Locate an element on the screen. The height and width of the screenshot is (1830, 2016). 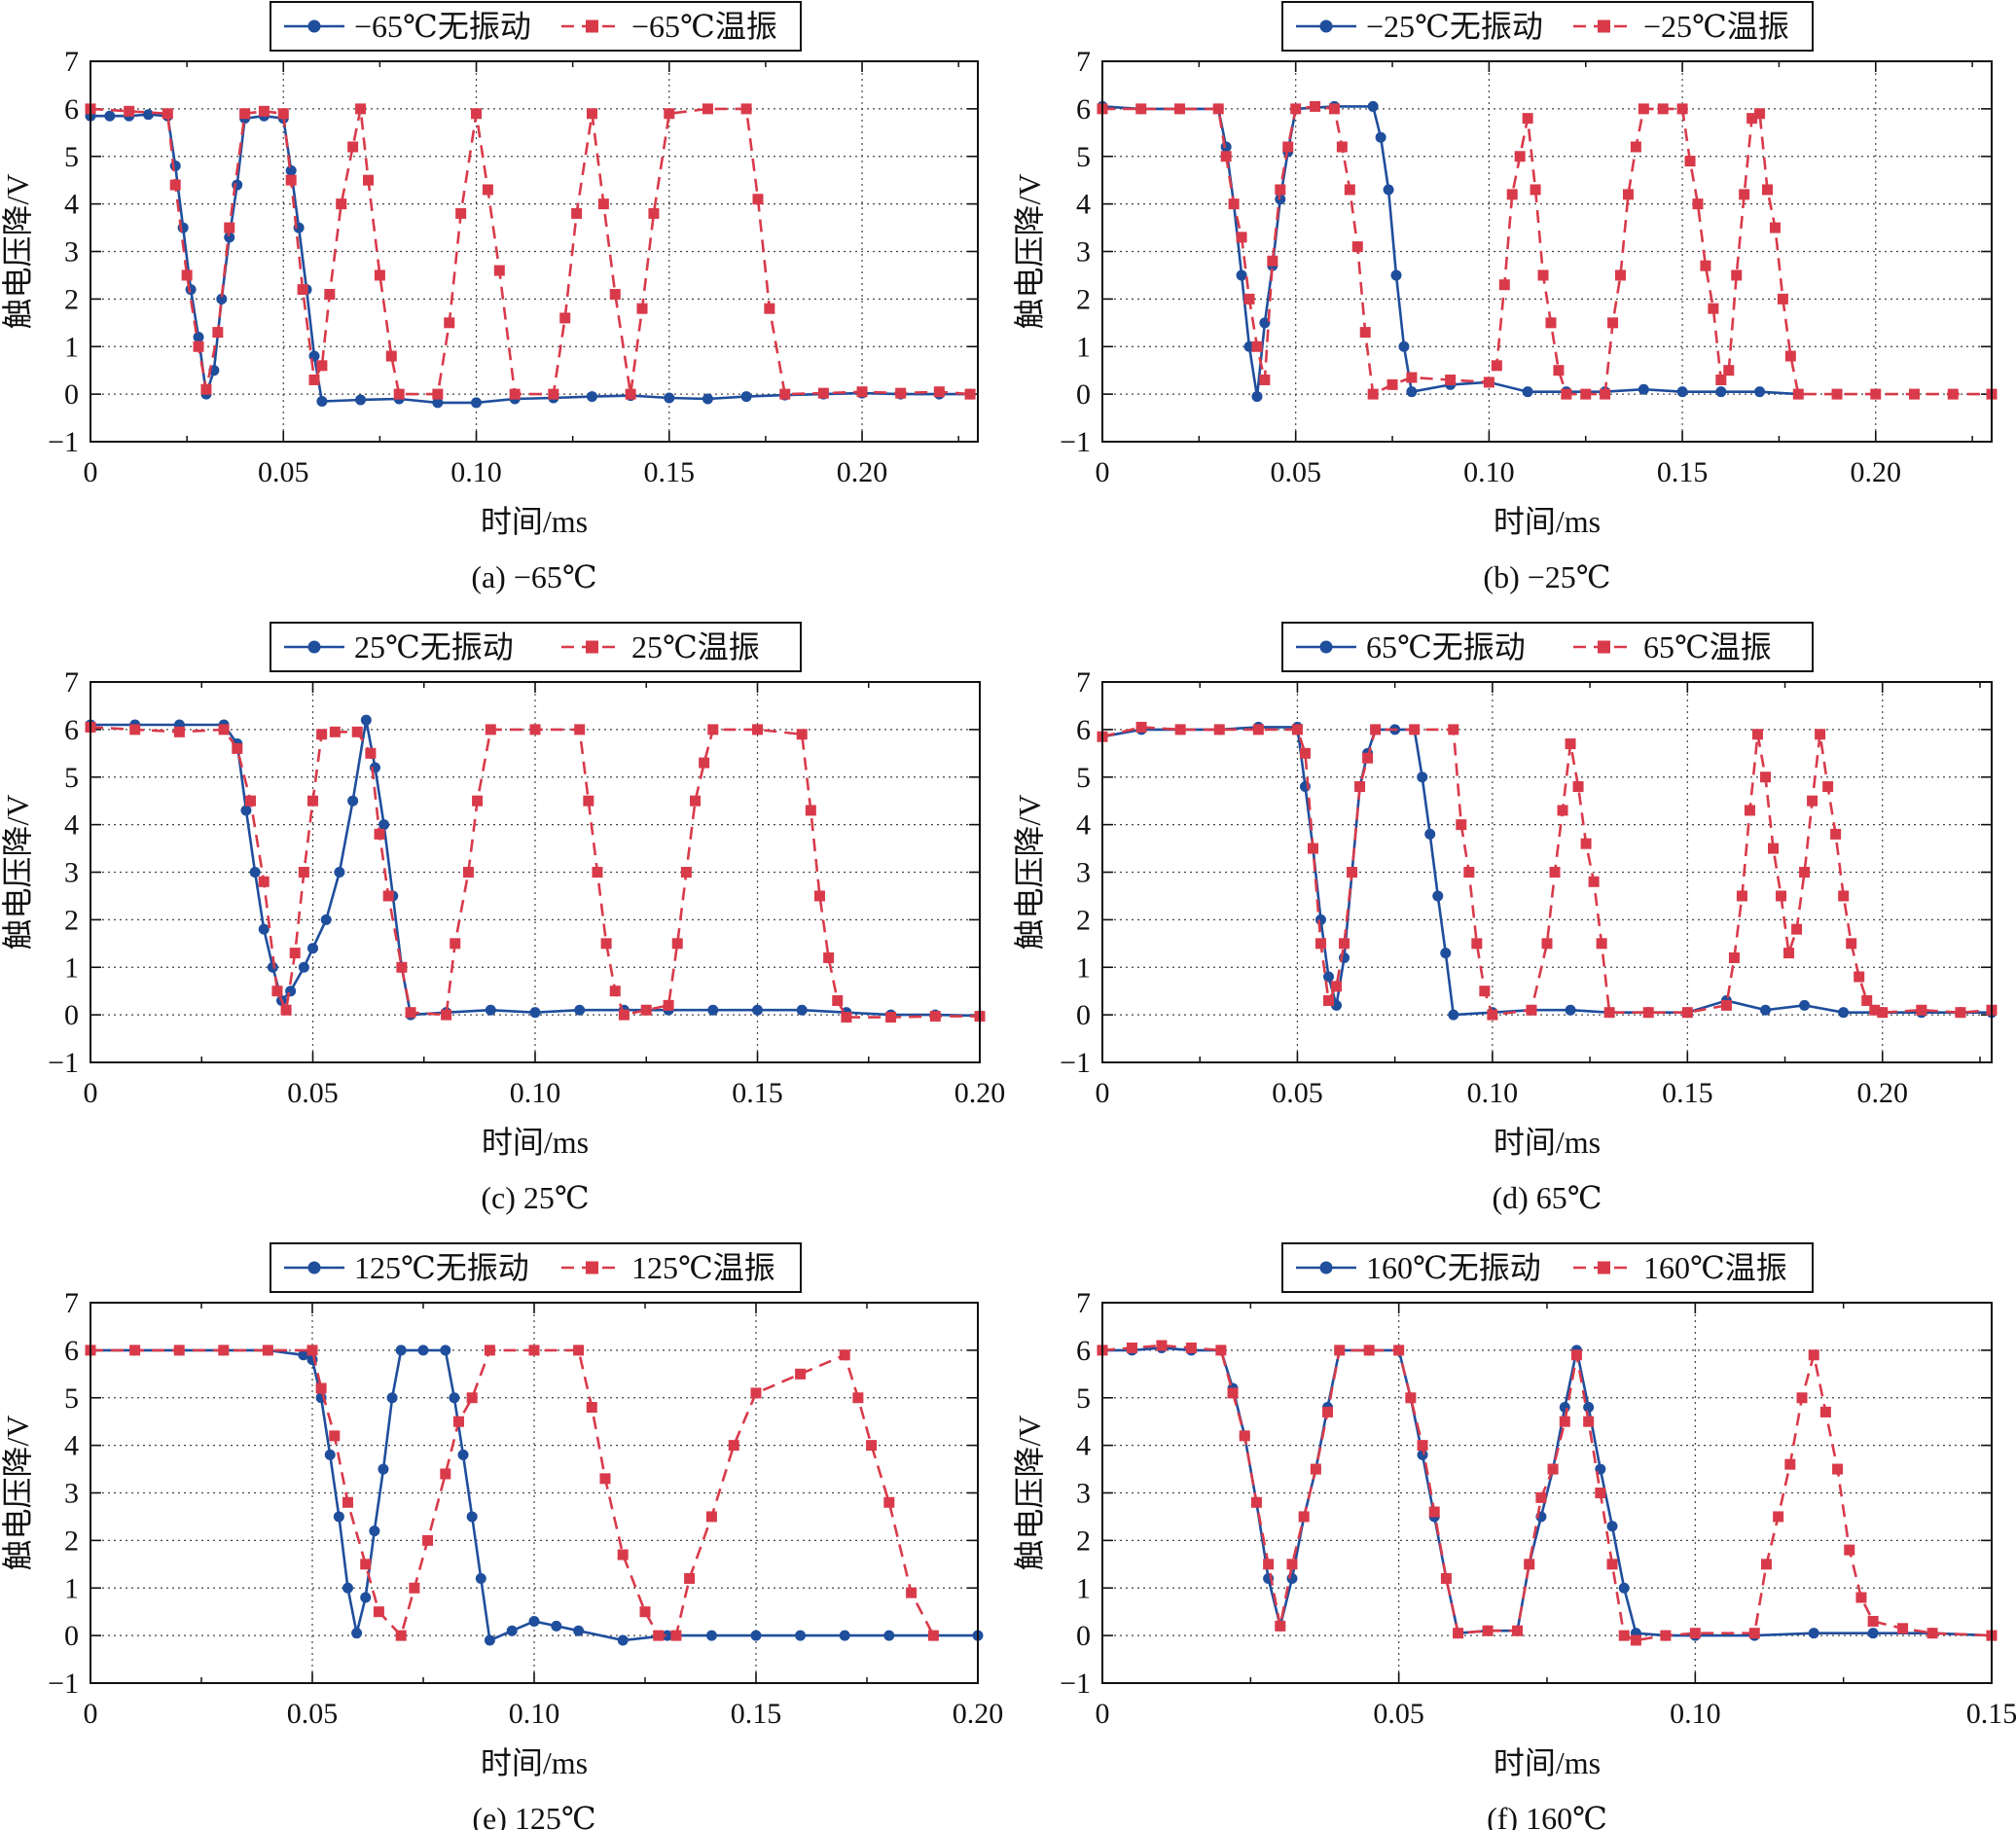
x-tick-label: 0.10 is located at coordinates (534, 1714).